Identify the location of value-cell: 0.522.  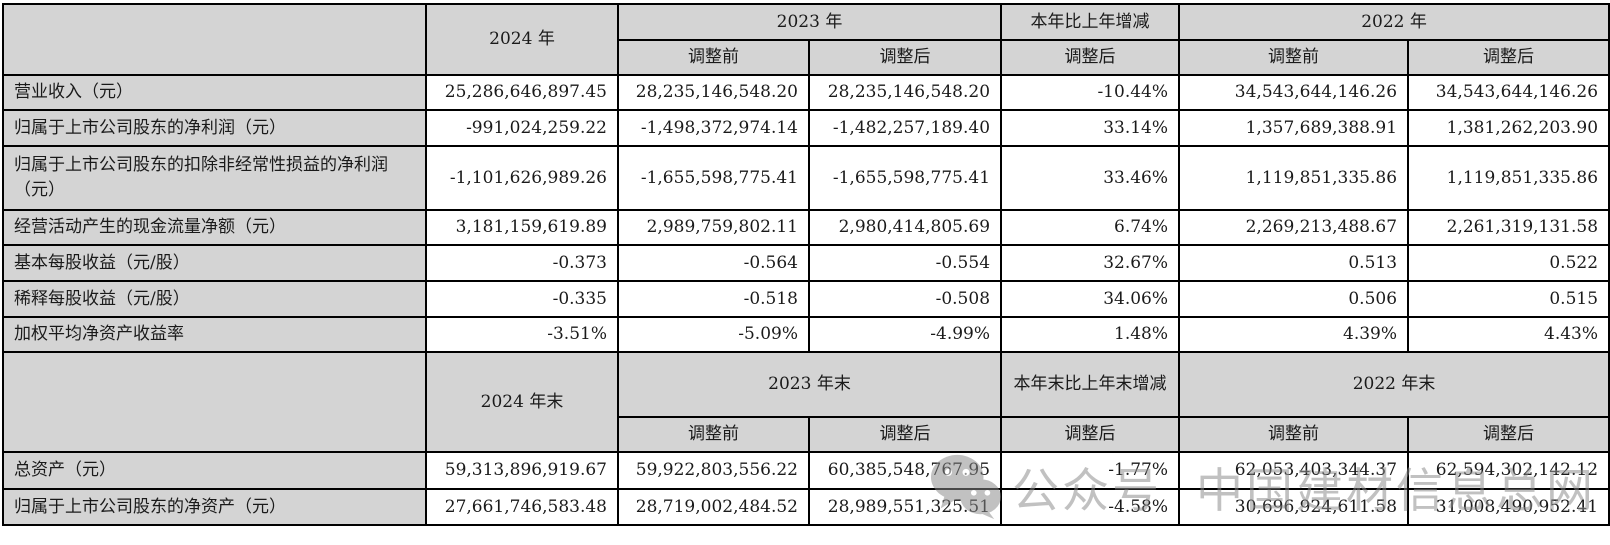
(1508, 263).